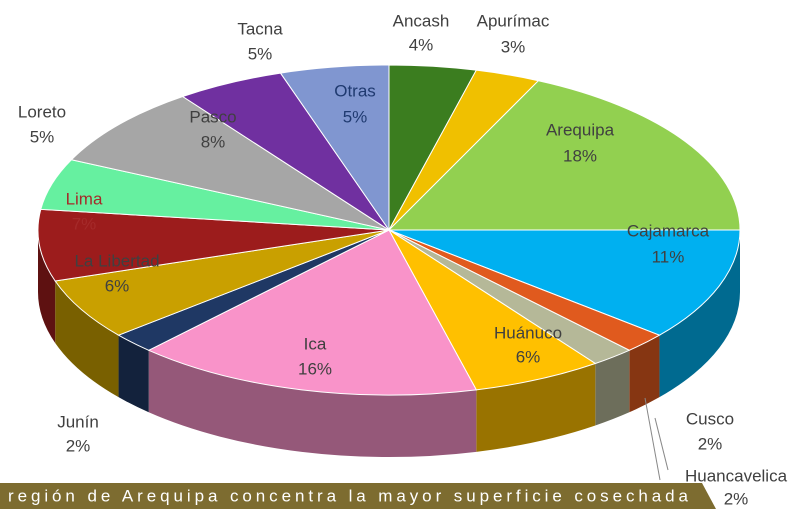 Image resolution: width=804 pixels, height=509 pixels. I want to click on slice-label: Ica, so click(315, 343).